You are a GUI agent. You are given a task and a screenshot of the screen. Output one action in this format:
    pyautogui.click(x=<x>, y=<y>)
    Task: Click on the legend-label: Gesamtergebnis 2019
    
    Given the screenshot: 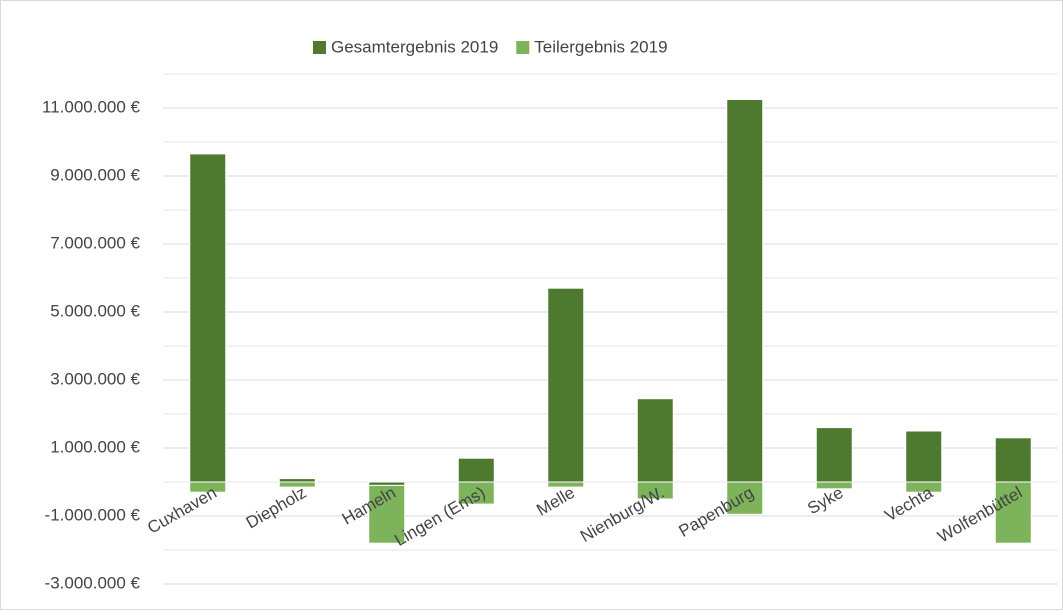 What is the action you would take?
    pyautogui.click(x=414, y=46)
    